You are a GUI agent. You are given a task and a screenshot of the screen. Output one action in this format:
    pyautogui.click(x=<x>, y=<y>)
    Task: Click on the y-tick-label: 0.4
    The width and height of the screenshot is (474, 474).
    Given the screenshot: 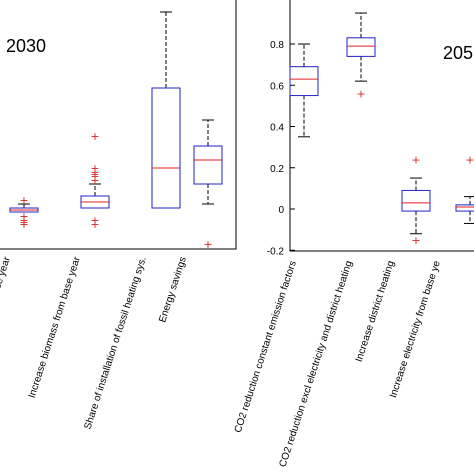 What is the action you would take?
    pyautogui.click(x=277, y=128)
    